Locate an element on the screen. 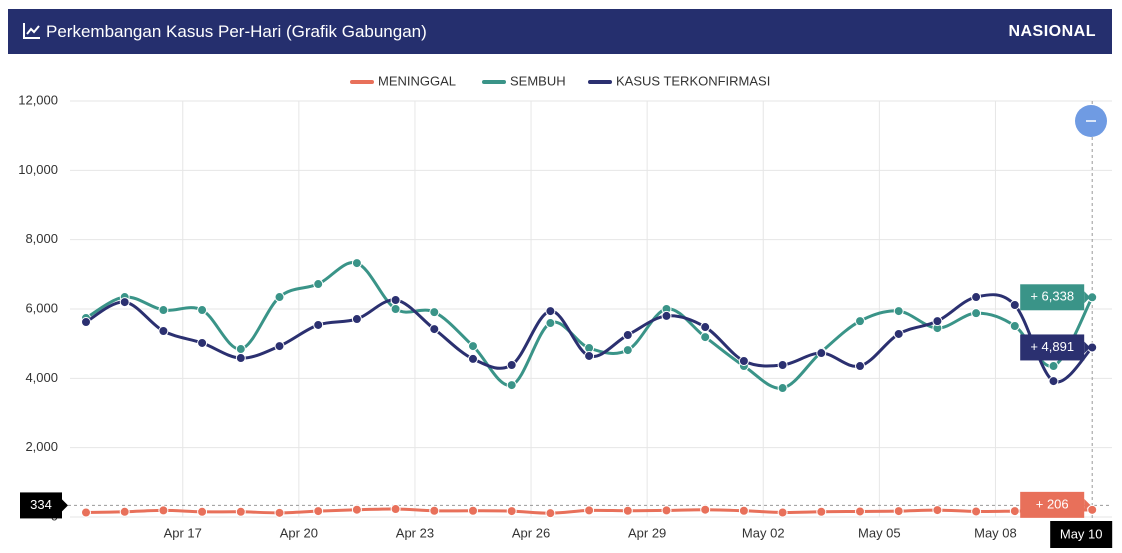 Image resolution: width=1122 pixels, height=553 pixels. x-tick-label: Apr 26 is located at coordinates (531, 532).